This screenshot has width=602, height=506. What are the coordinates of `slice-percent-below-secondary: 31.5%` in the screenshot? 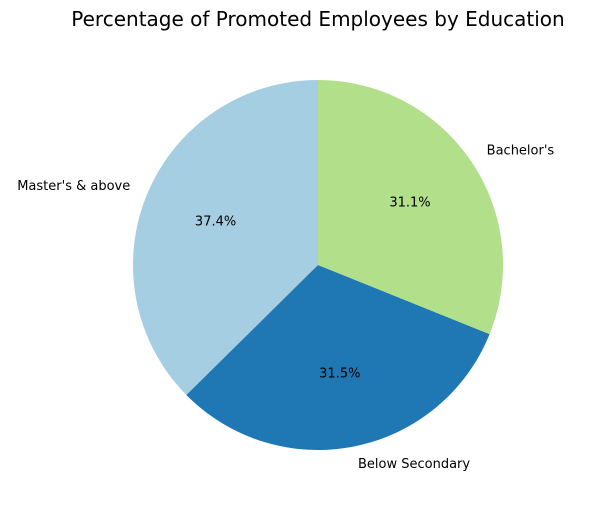 It's located at (339, 373).